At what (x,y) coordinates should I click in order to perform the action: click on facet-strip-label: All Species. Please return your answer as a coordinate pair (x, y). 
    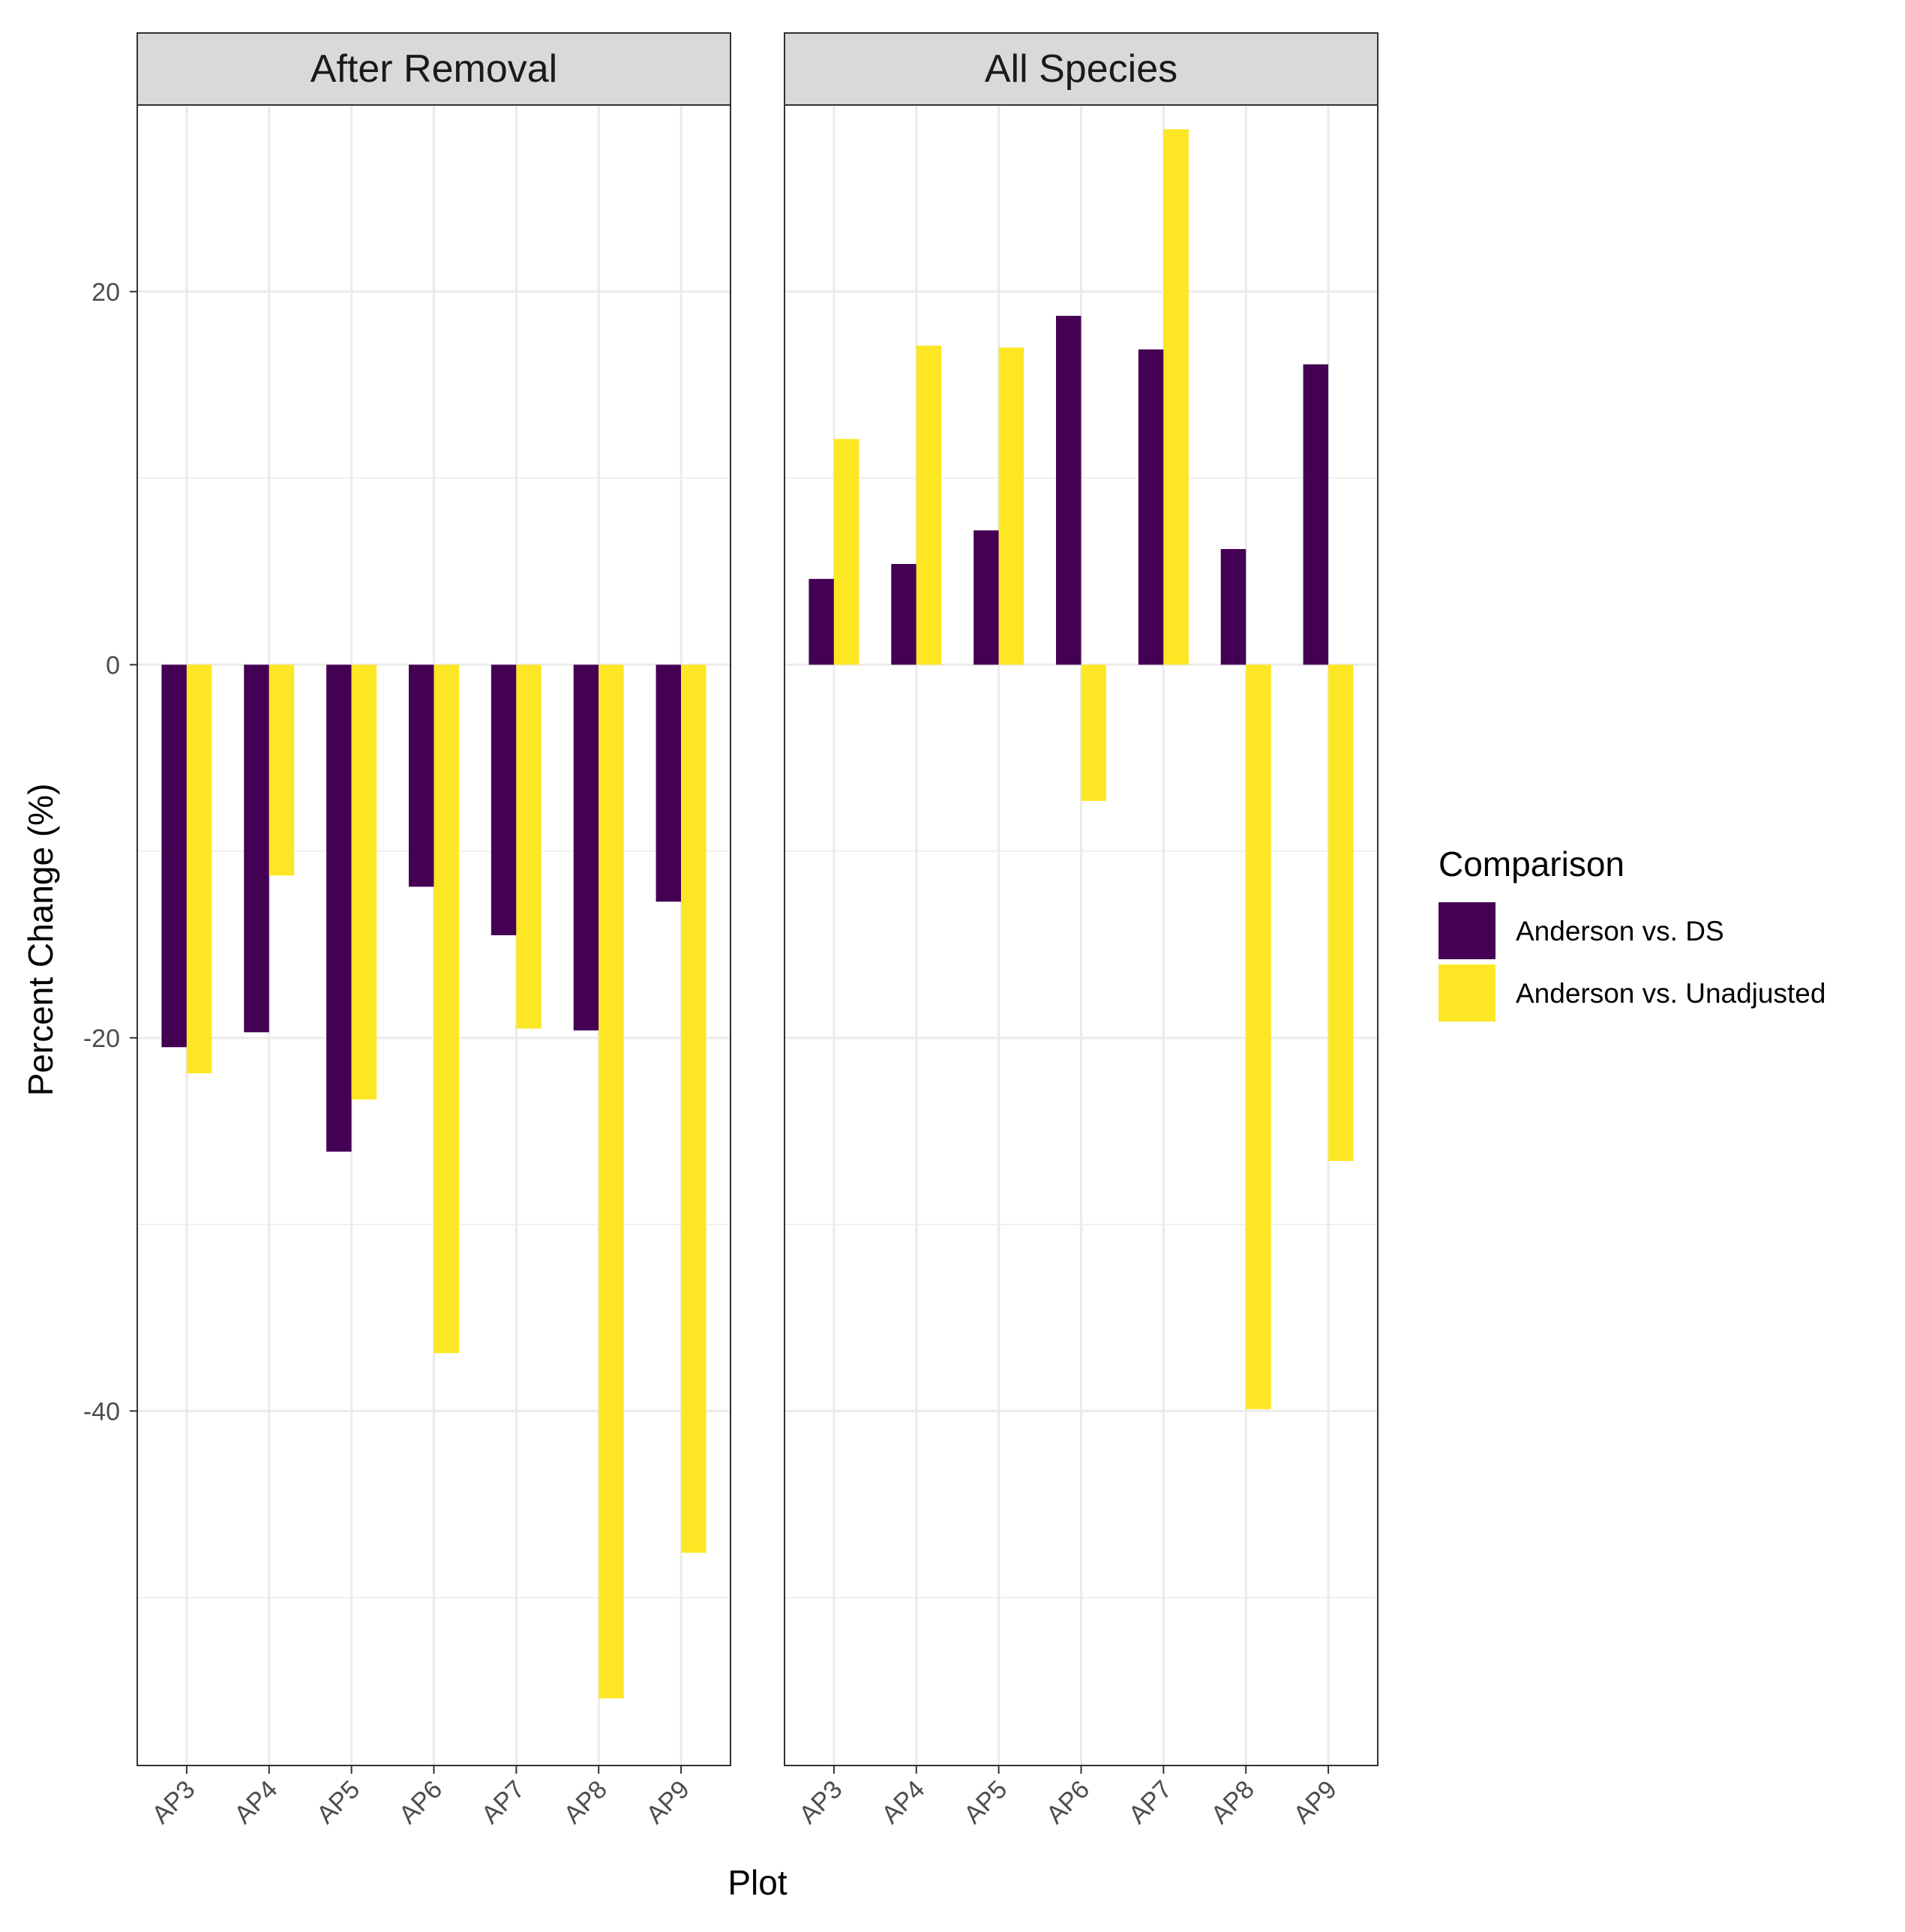
    Looking at the image, I should click on (1081, 69).